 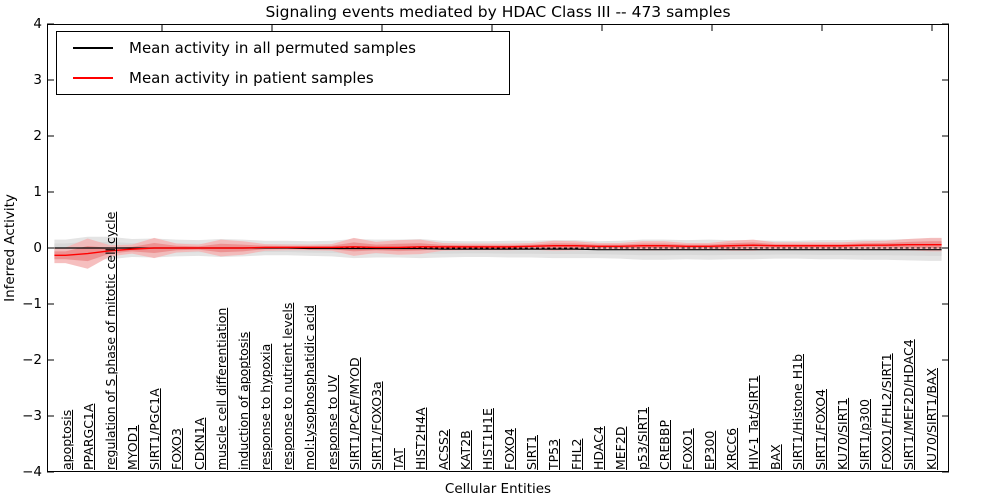 I want to click on x-tick-label: EP300, so click(x=709, y=450).